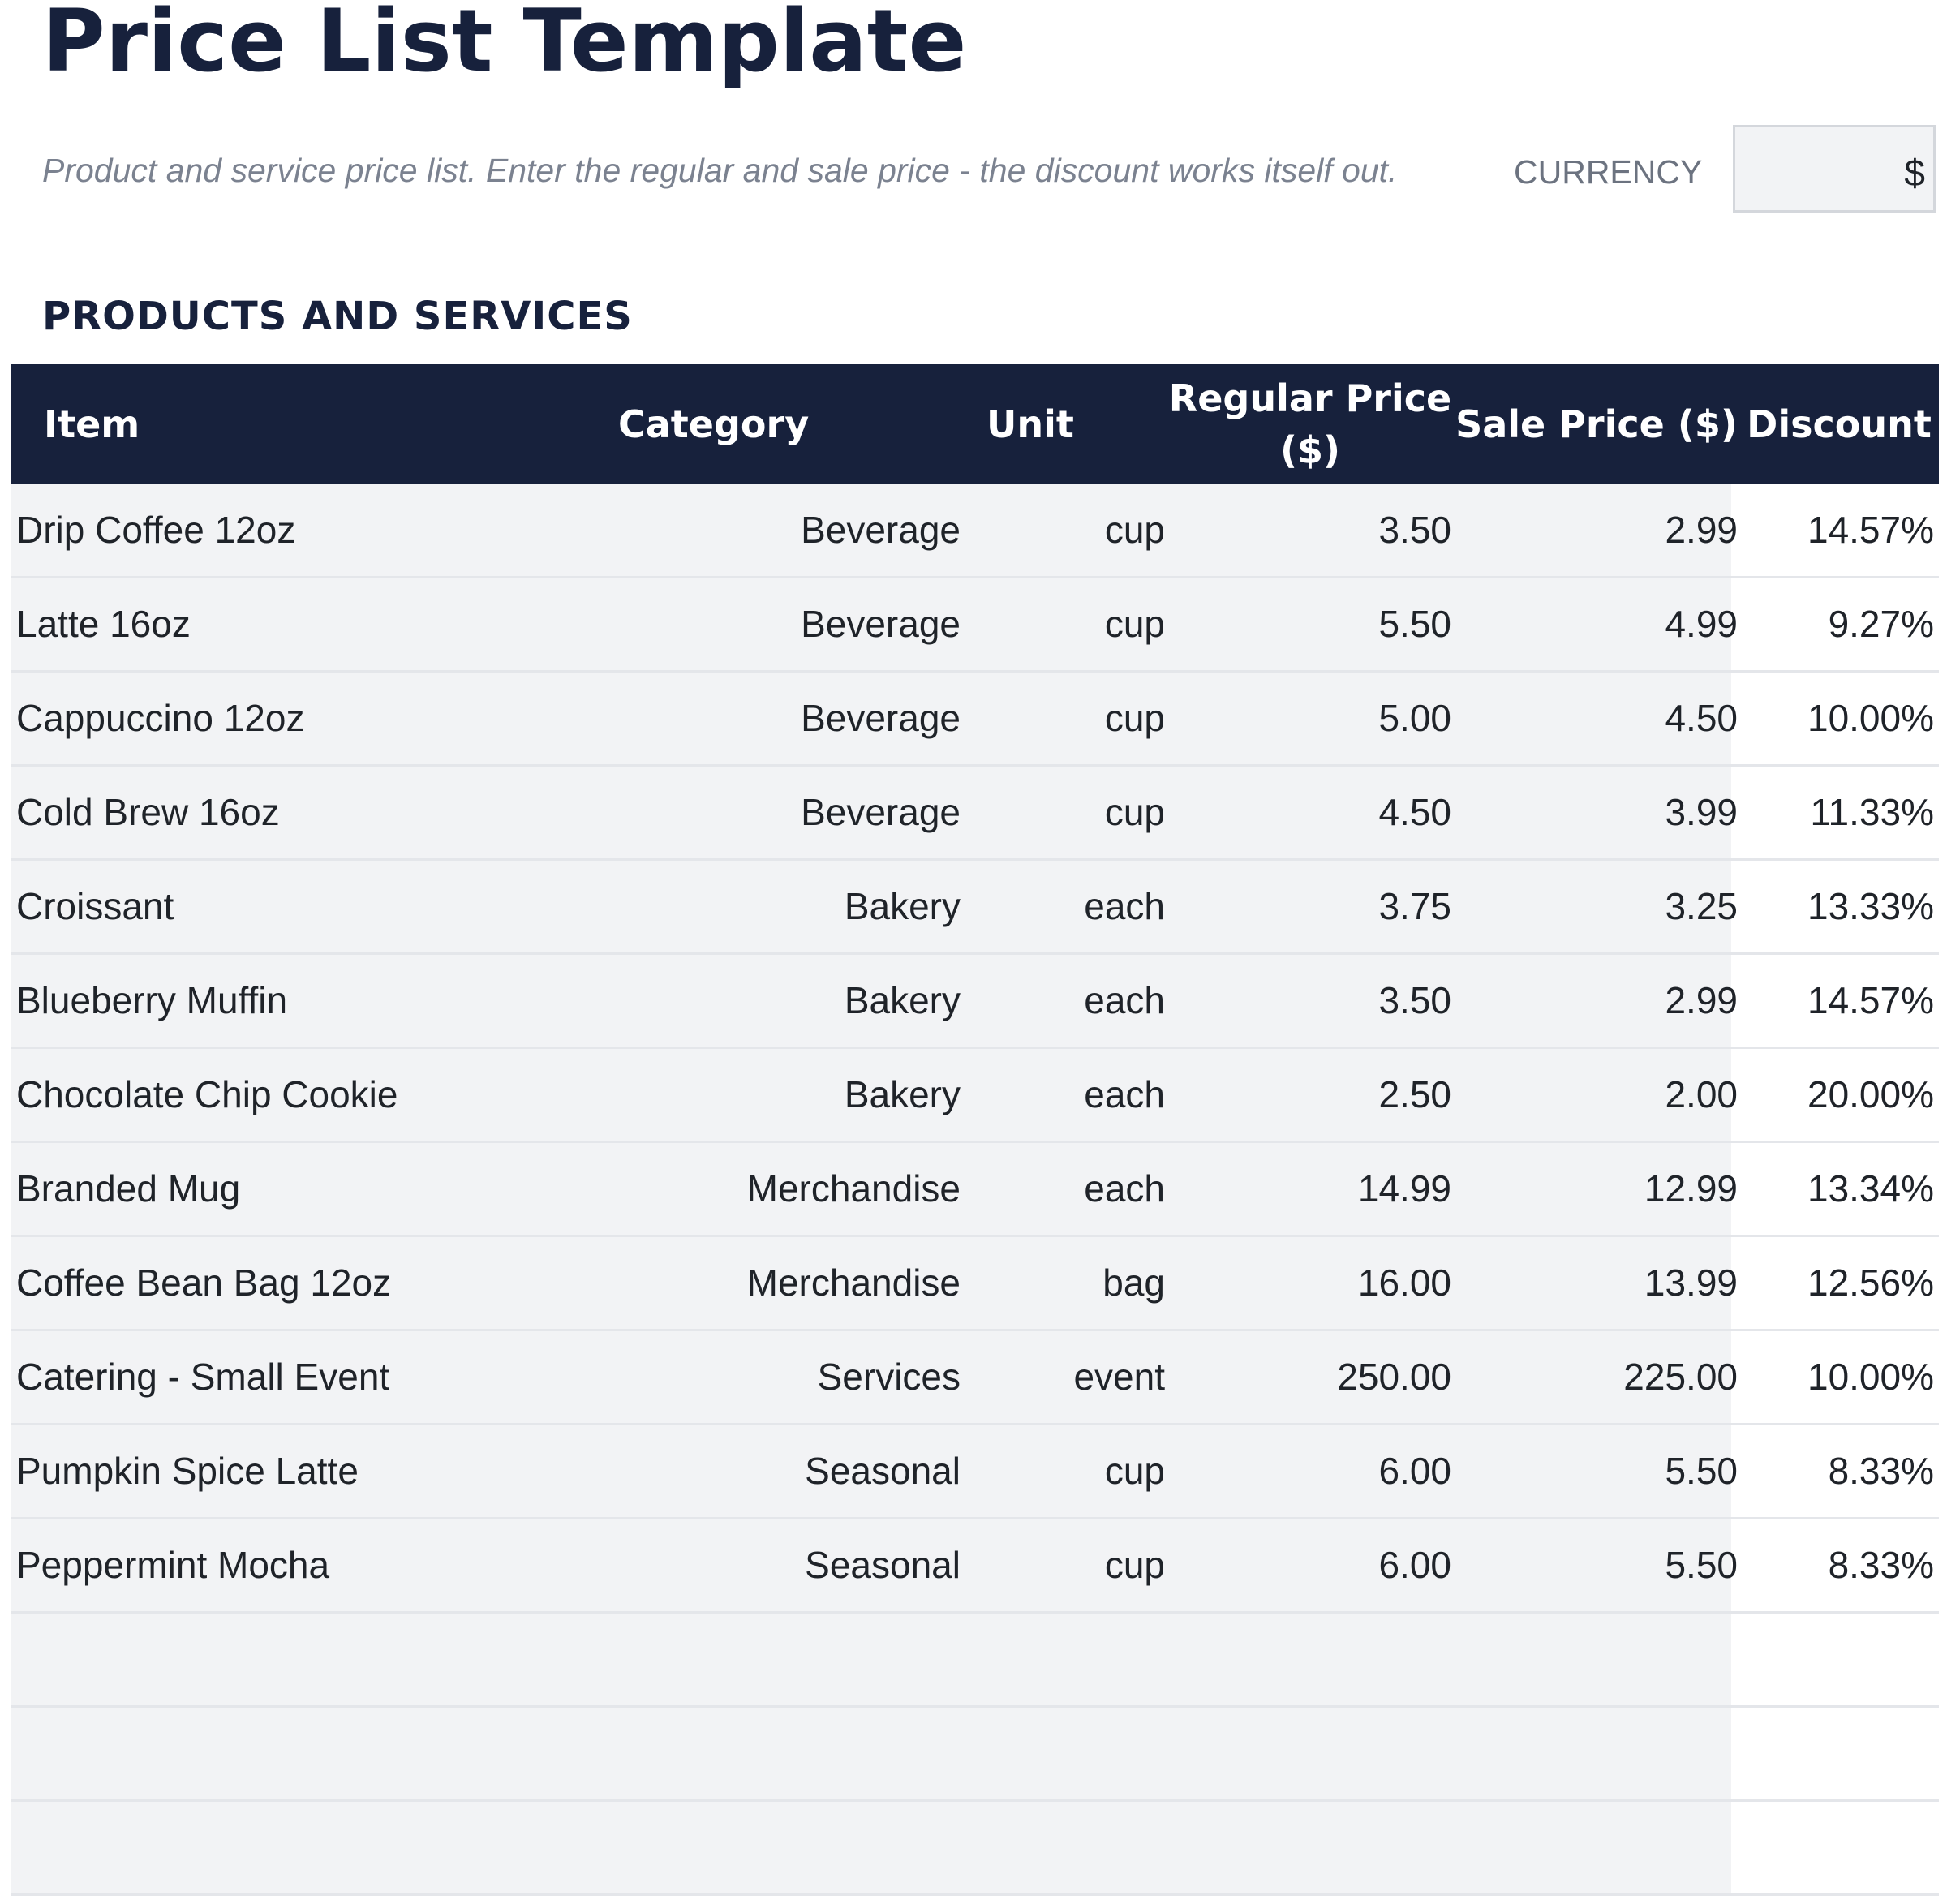  I want to click on currency-input: $, so click(1834, 169).